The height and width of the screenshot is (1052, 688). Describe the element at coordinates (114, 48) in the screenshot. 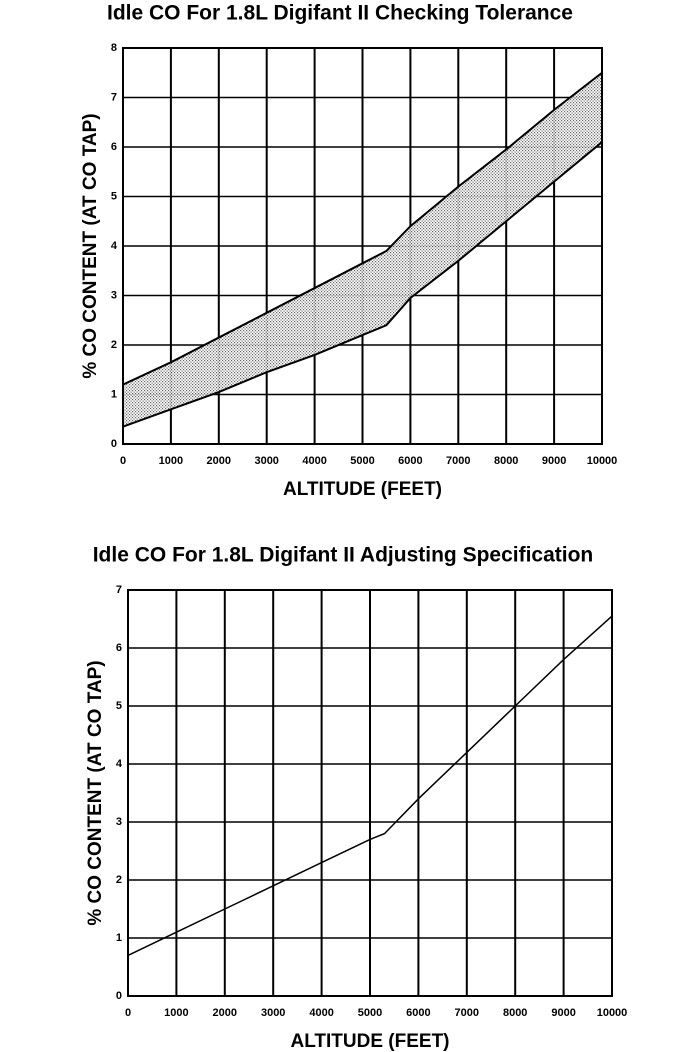

I see `y-tick-label: 8` at that location.